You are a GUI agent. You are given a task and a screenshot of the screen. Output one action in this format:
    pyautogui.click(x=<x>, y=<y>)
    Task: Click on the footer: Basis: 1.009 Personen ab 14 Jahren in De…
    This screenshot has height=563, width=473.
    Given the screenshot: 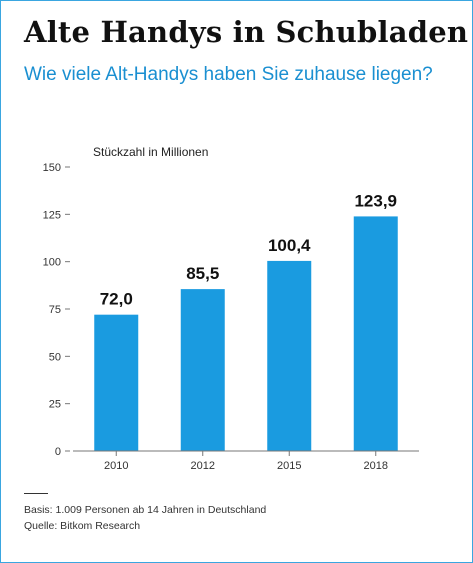 What is the action you would take?
    pyautogui.click(x=145, y=518)
    